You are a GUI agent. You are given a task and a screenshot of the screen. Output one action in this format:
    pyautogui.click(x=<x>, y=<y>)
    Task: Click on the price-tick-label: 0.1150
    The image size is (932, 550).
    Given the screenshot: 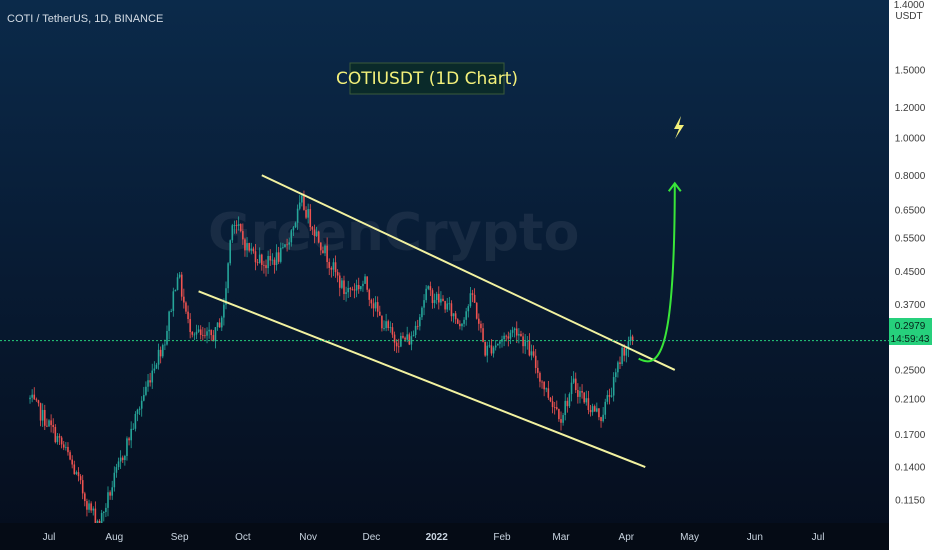 What is the action you would take?
    pyautogui.click(x=910, y=500)
    